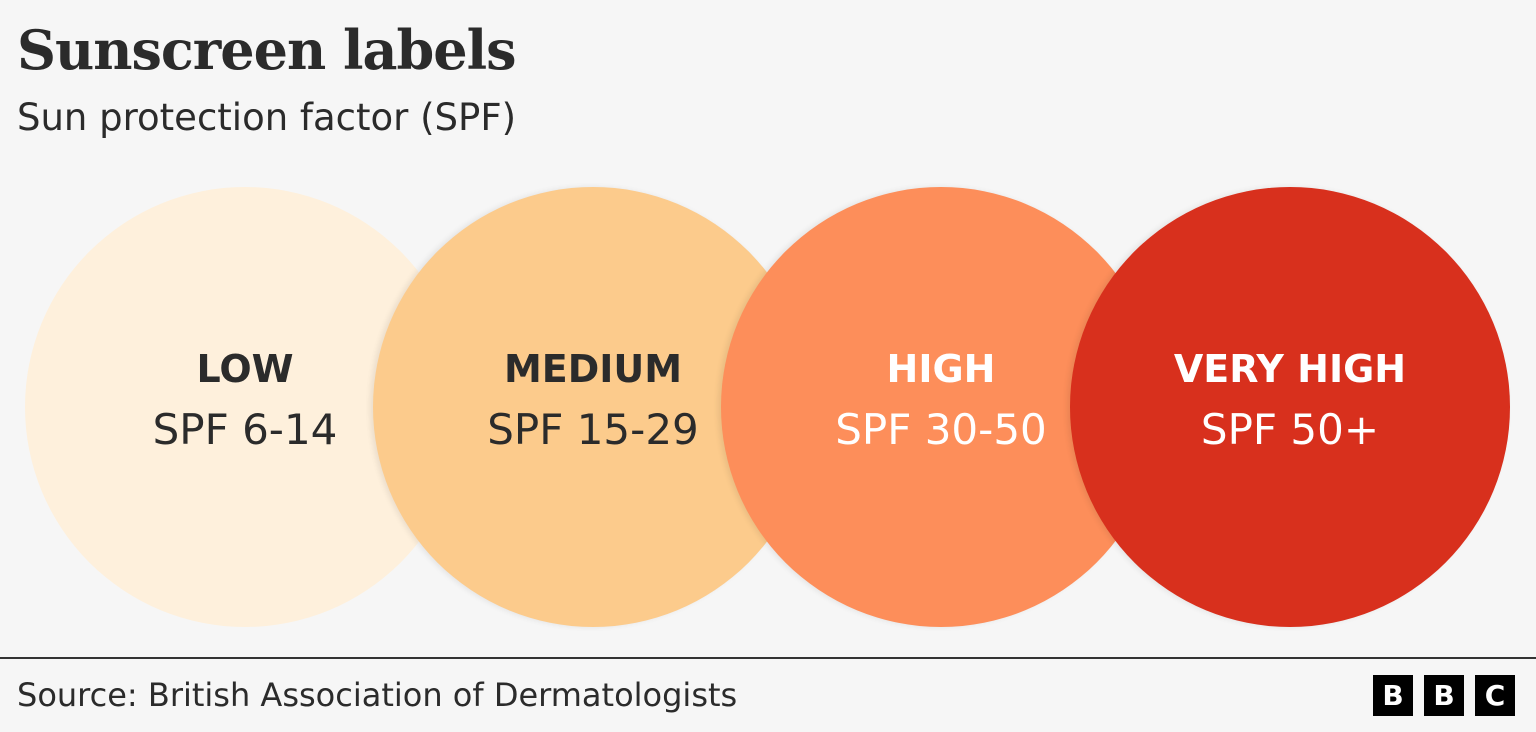 The width and height of the screenshot is (1536, 732). Describe the element at coordinates (593, 368) in the screenshot. I see `level-label: MEDIUM` at that location.